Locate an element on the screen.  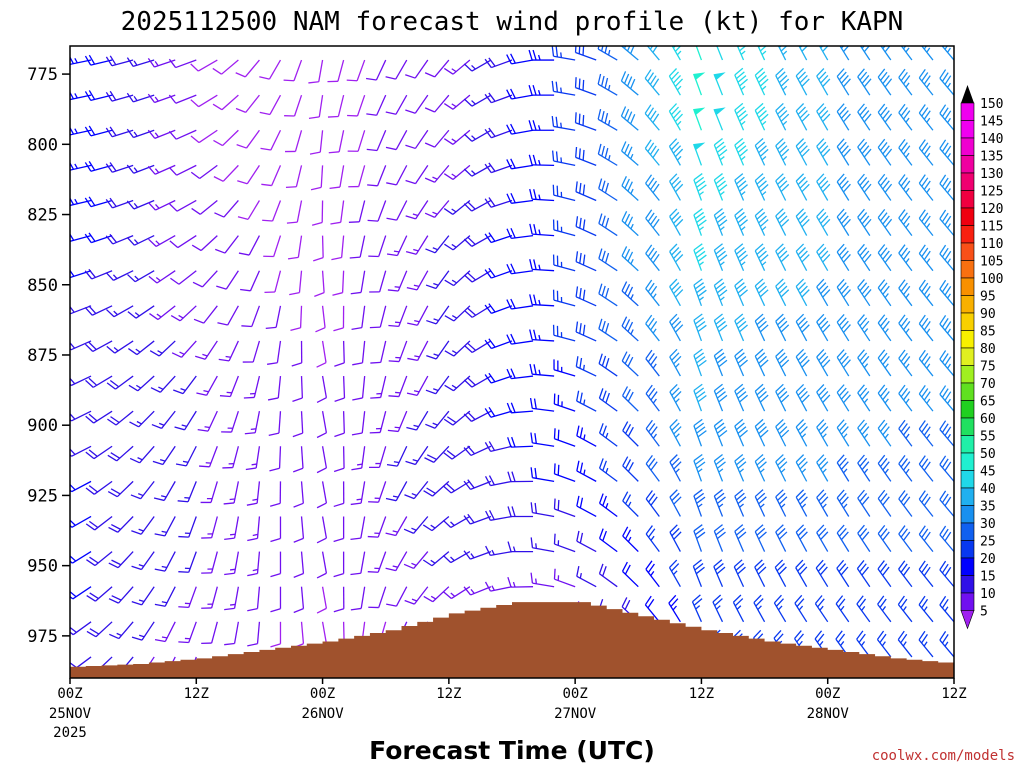
x-tick-year: 2025 is located at coordinates (70, 733).